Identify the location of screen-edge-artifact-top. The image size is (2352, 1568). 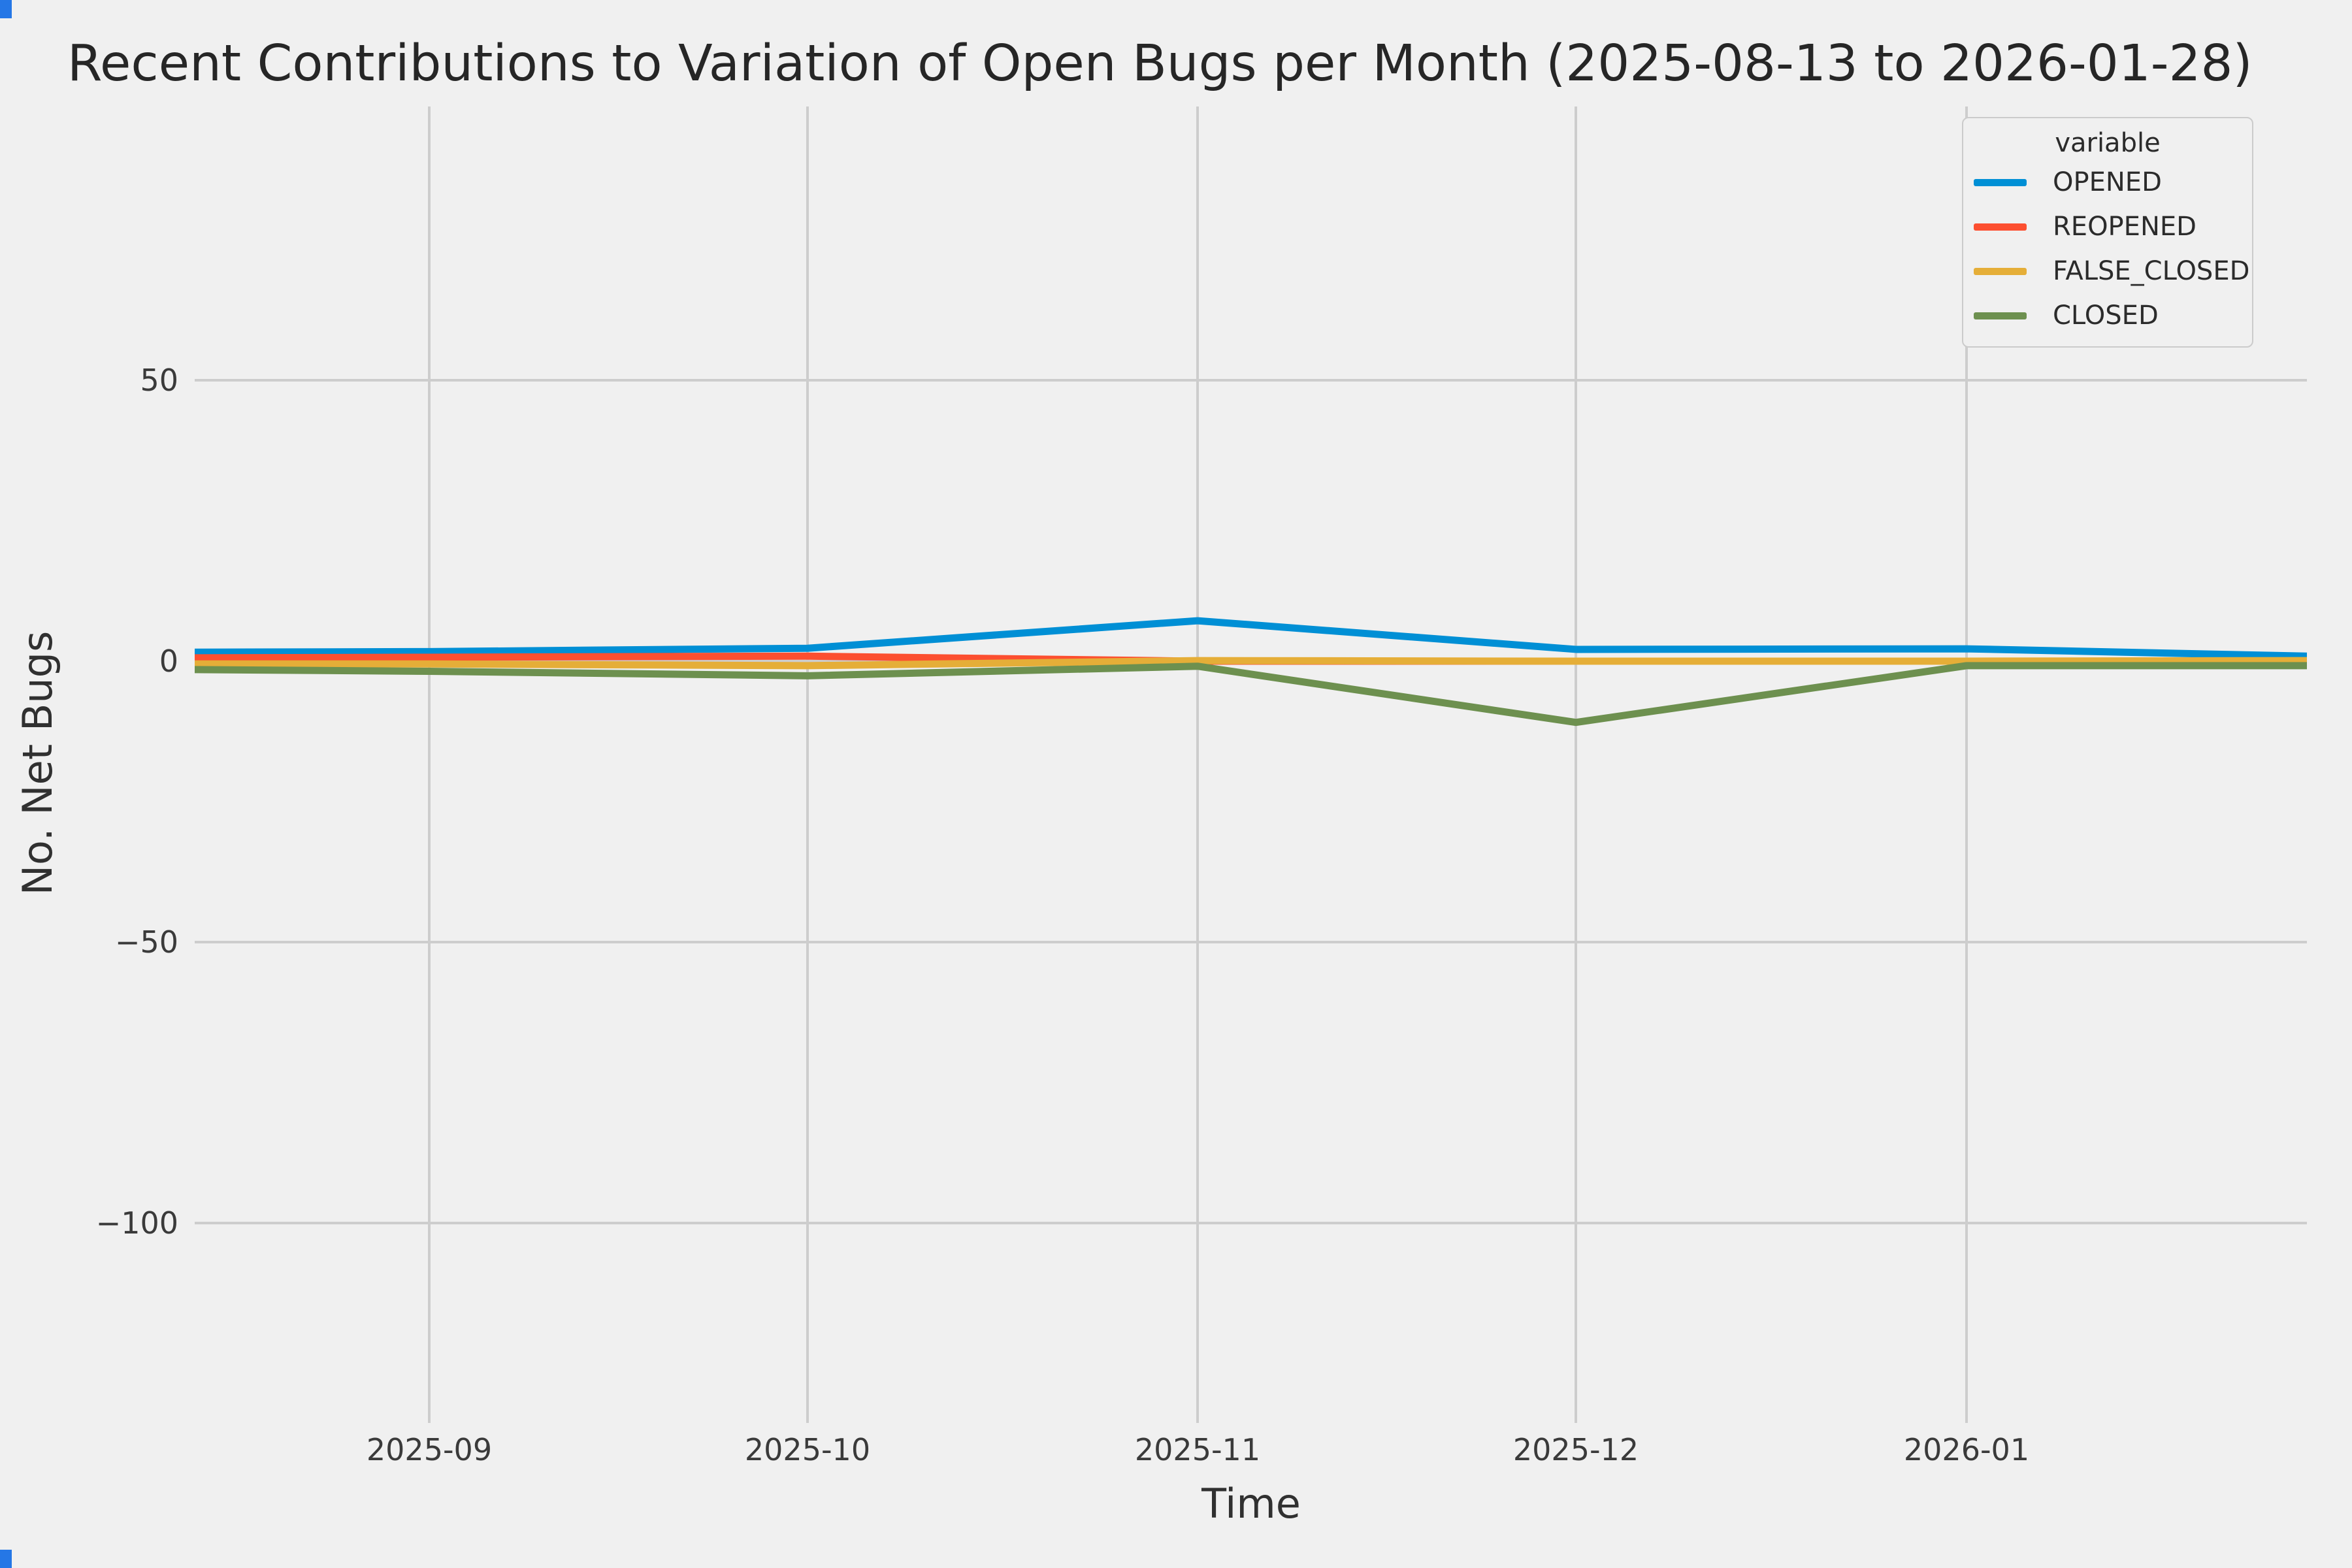
(6, 9).